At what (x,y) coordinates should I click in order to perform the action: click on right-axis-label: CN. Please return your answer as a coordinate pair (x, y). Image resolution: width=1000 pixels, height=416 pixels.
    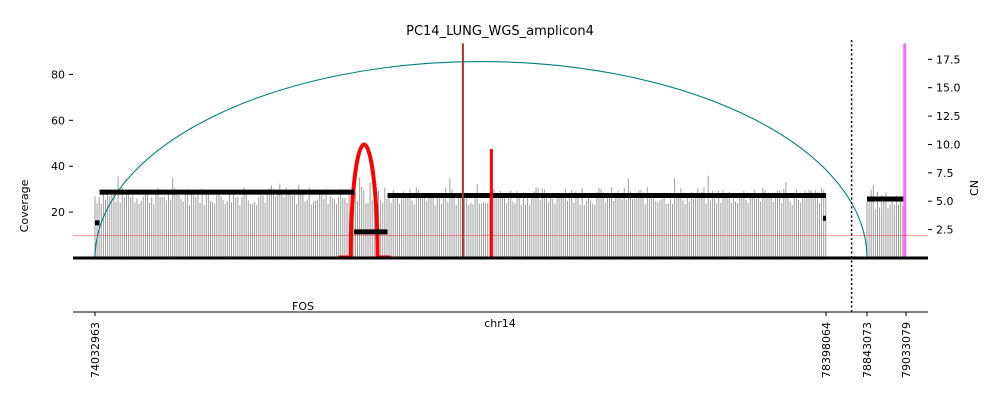
    Looking at the image, I should click on (974, 188).